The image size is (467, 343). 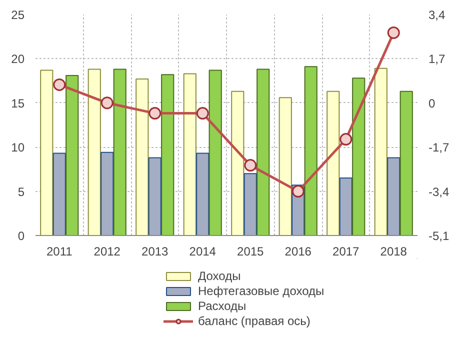 What do you see at coordinates (107, 251) in the screenshot?
I see `x-tick-label: 2012` at bounding box center [107, 251].